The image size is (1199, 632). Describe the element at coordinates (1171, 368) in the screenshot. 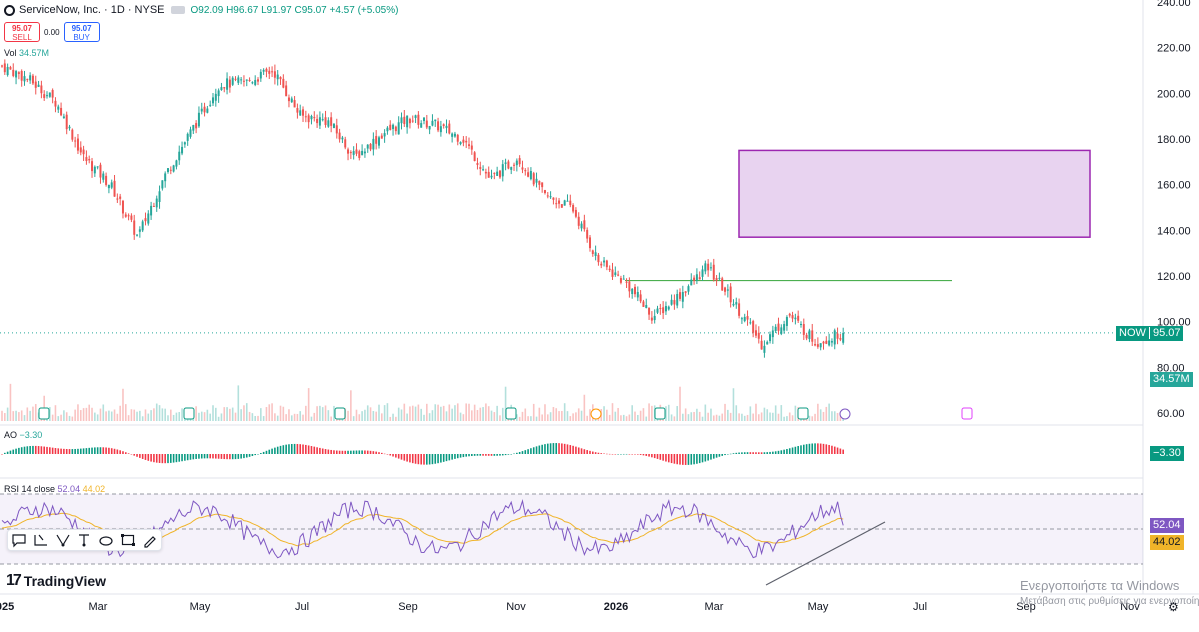

I see `y-axis-tick-label: 80.00` at that location.